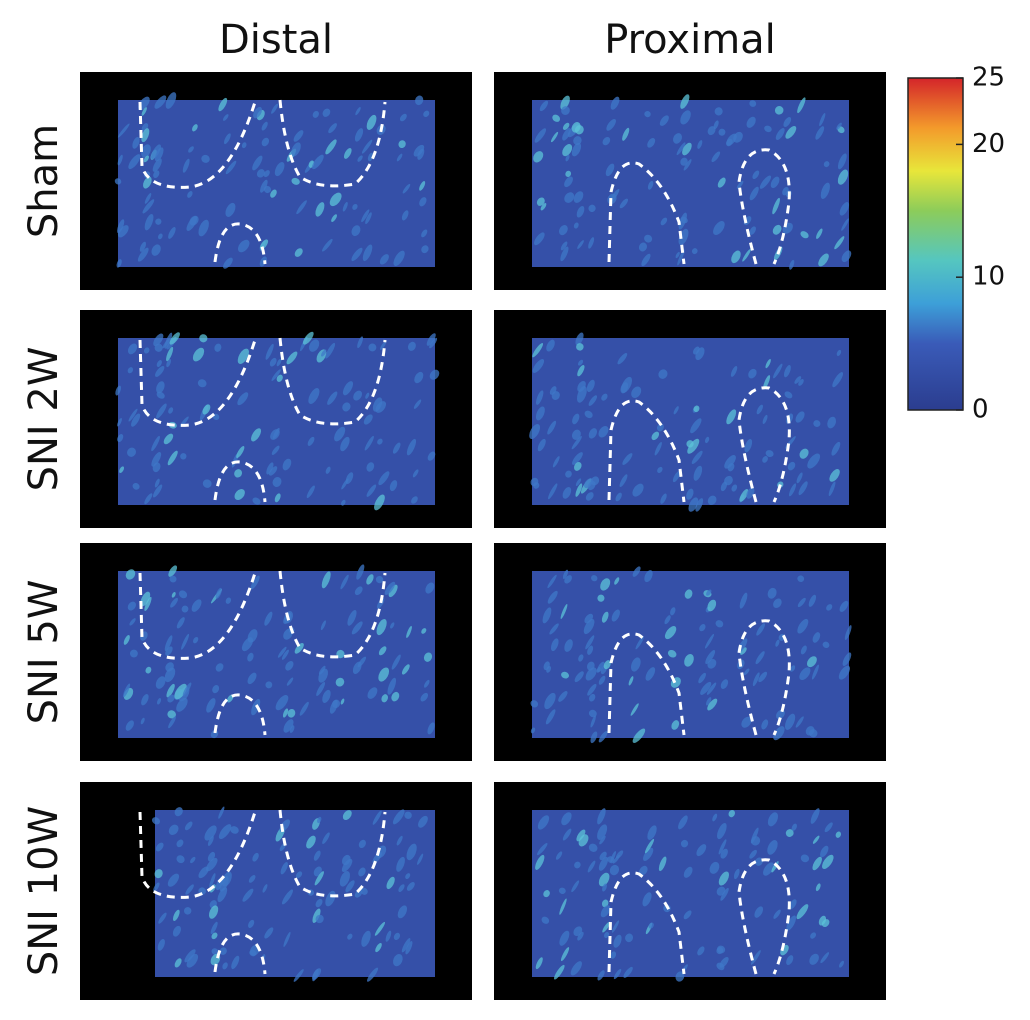  What do you see at coordinates (988, 78) in the screenshot?
I see `colorbar-tick-label: 25` at bounding box center [988, 78].